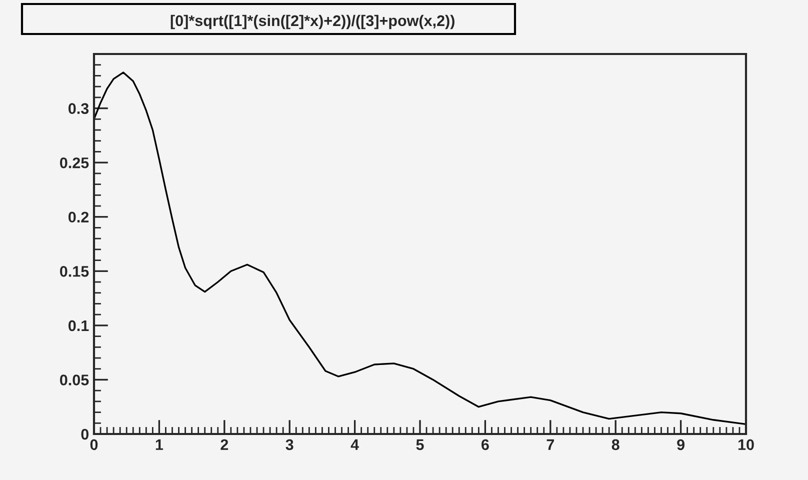 The height and width of the screenshot is (480, 808). I want to click on chart-title: [0]*sqrt([1]*(sin([2]*x)+2))/([3]+pow(x,2)), so click(312, 22).